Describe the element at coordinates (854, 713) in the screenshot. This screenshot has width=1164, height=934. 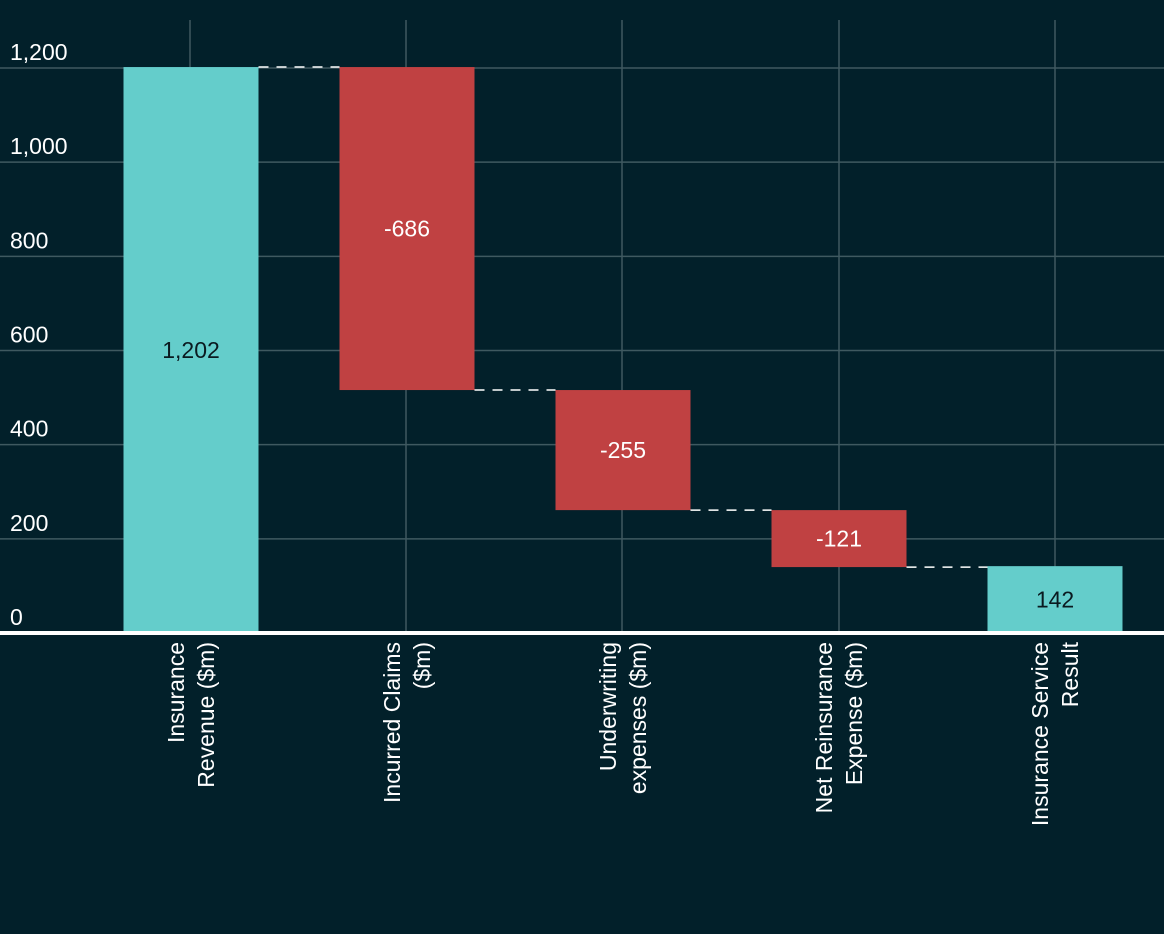
I see `x-category-label-3-line-1: Expense ($m)` at that location.